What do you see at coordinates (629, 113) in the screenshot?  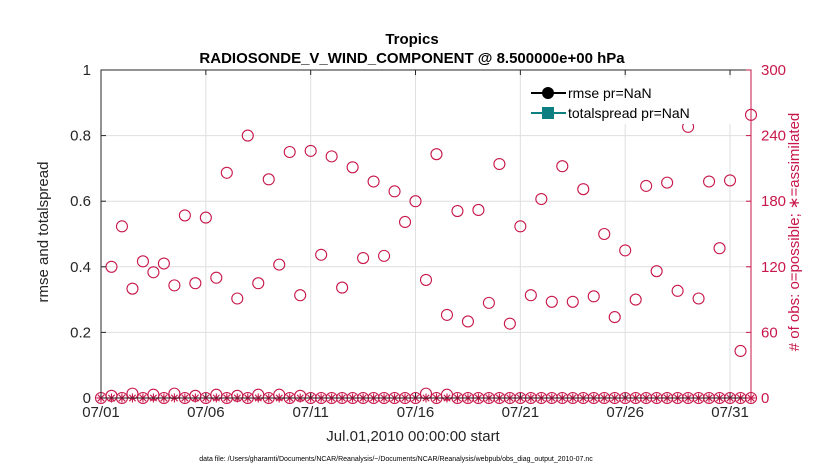 I see `legend-totalspread-label: totalspread pr=NaN` at bounding box center [629, 113].